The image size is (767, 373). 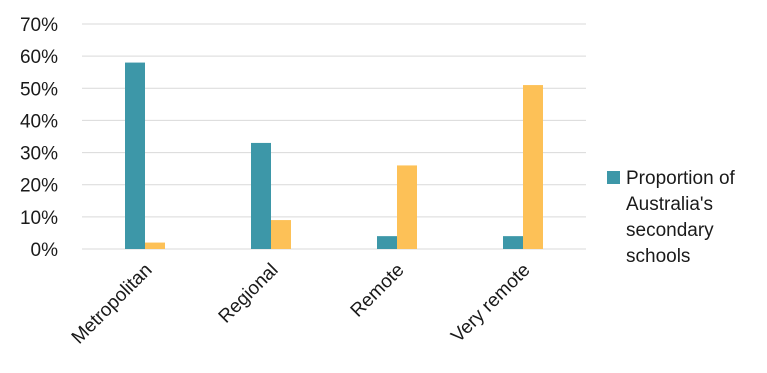 What do you see at coordinates (112, 304) in the screenshot?
I see `x-category-label: Metropolitan` at bounding box center [112, 304].